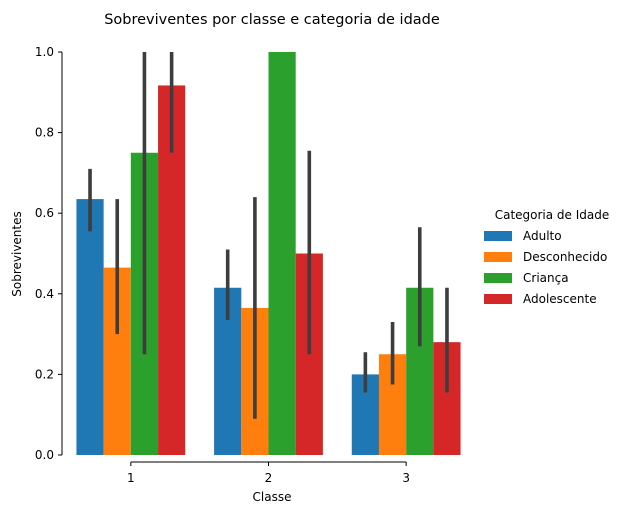 Image resolution: width=632 pixels, height=515 pixels. I want to click on y-tick-label: 0.6, so click(44, 213).